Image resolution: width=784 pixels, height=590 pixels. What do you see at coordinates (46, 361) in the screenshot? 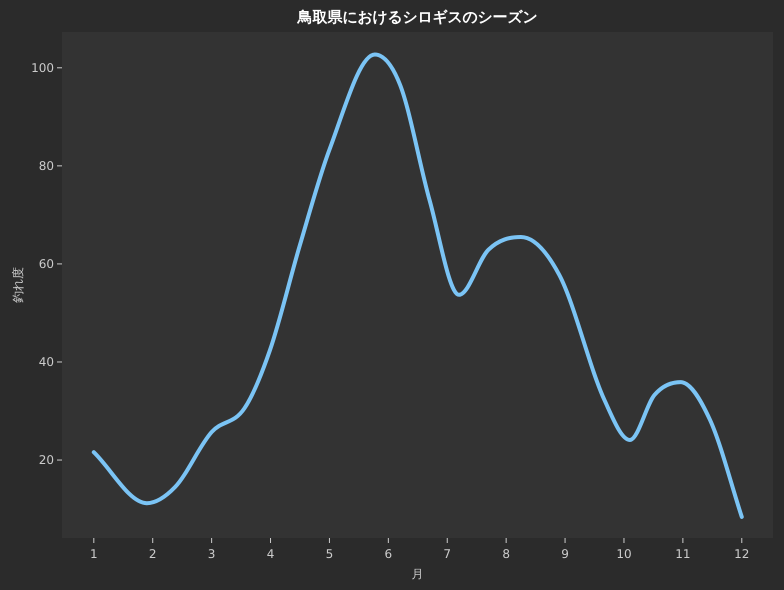
I see `y-tick-label: 40` at bounding box center [46, 361].